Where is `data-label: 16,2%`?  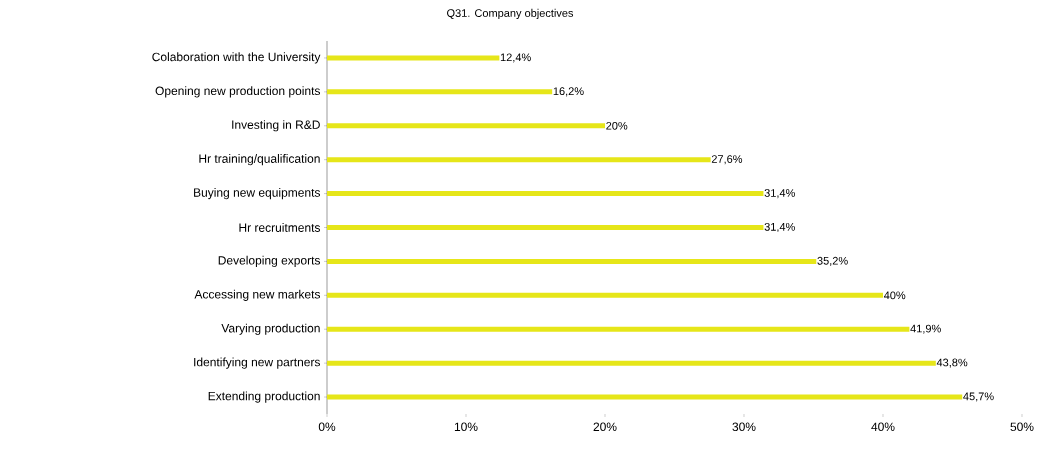 data-label: 16,2% is located at coordinates (568, 92).